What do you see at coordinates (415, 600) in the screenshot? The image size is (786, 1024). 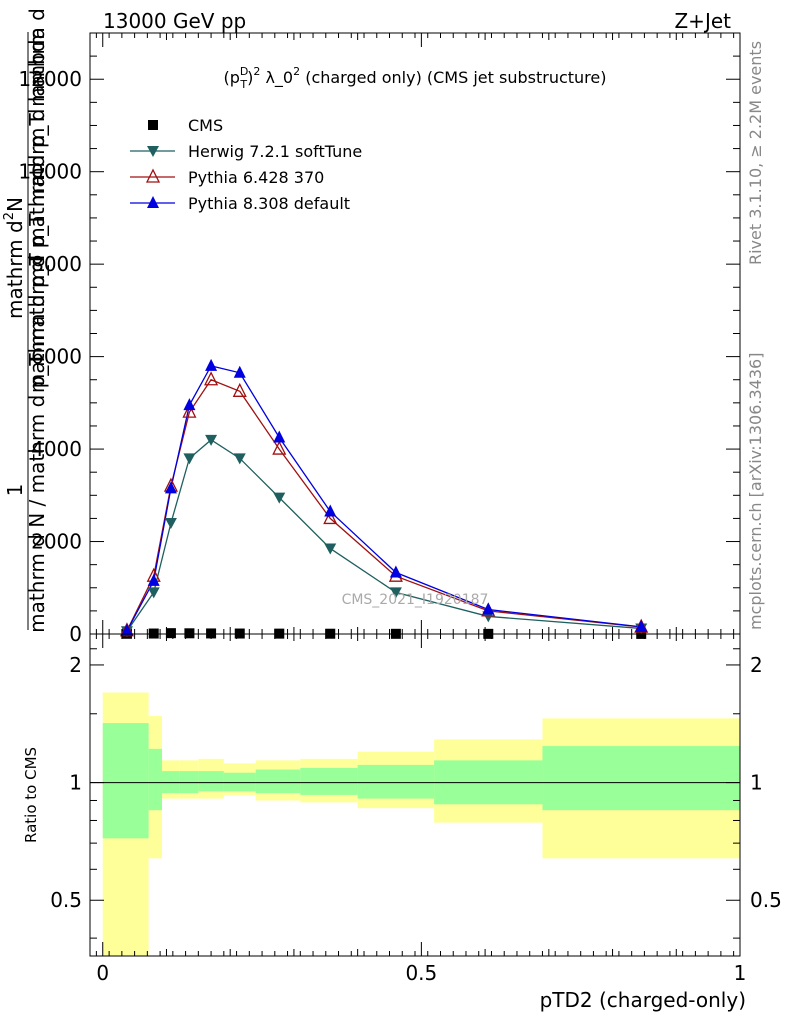 I see `watermark: CMS_2021_I1920187` at bounding box center [415, 600].